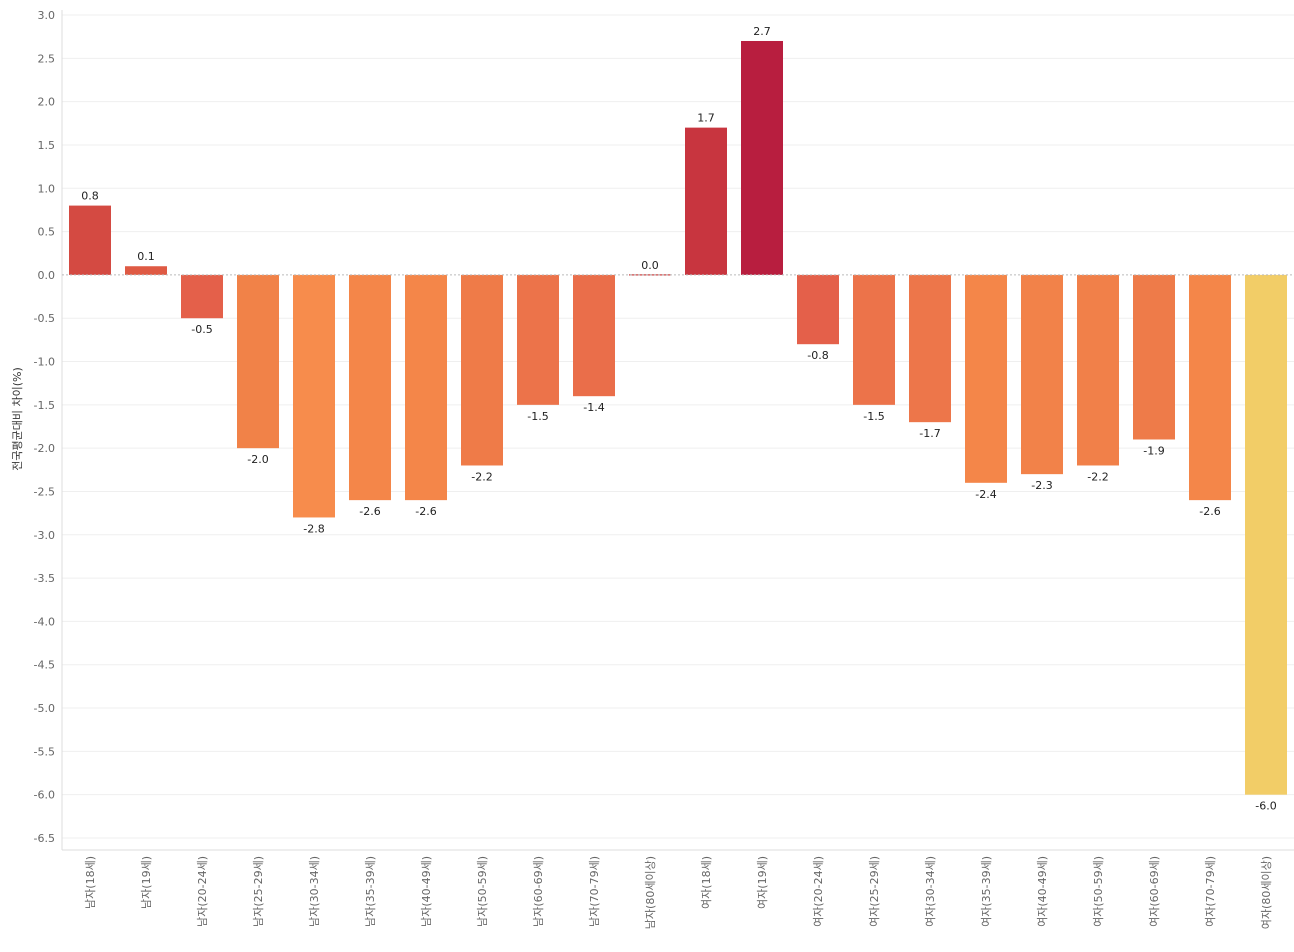  What do you see at coordinates (1154, 891) in the screenshot?
I see `x-tick-label: 여자(60-69세)` at bounding box center [1154, 891].